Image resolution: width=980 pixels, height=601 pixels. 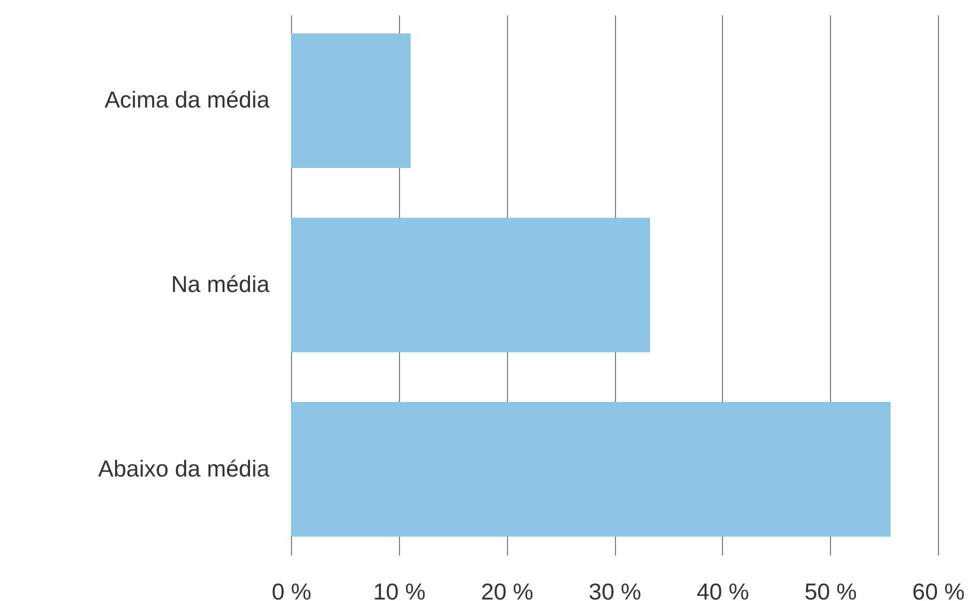 I want to click on x-tick-label: 10 %, so click(x=399, y=589).